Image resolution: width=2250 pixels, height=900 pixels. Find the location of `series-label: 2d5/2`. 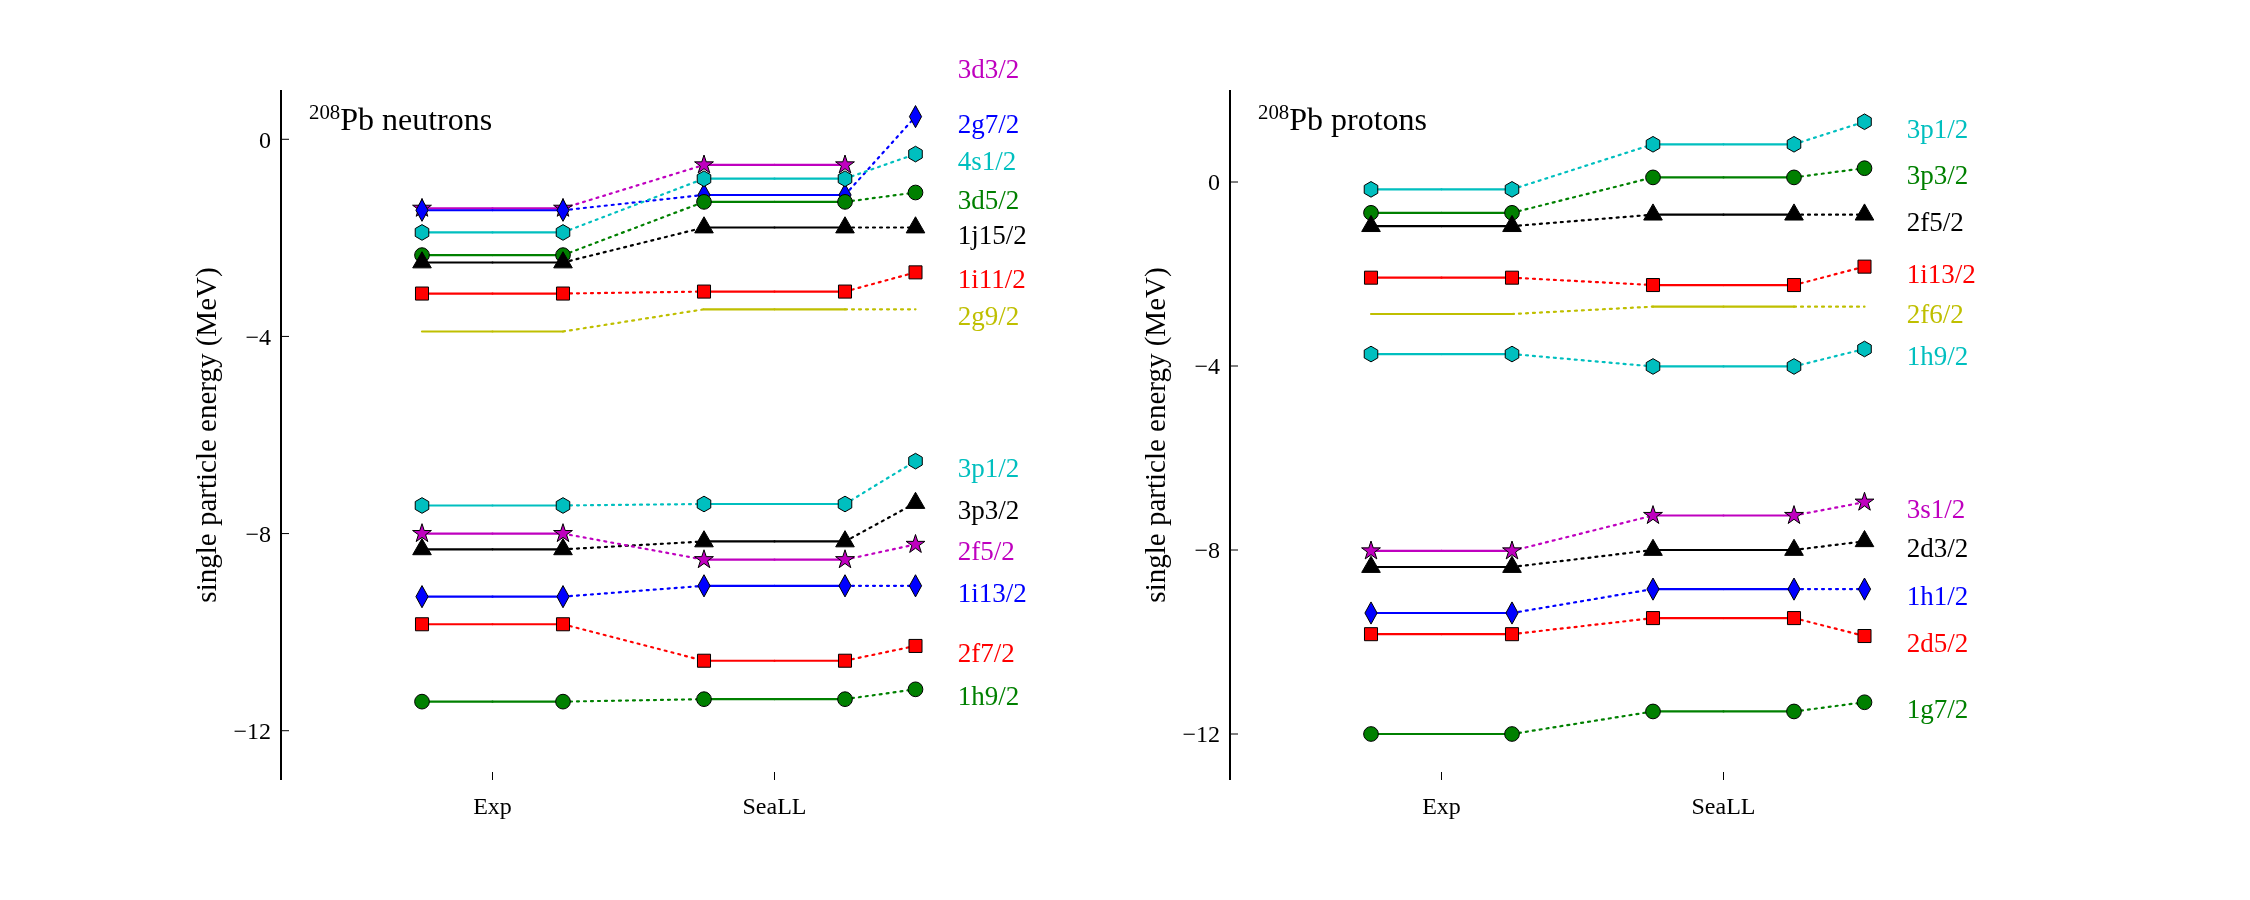

series-label: 2d5/2 is located at coordinates (1937, 643).